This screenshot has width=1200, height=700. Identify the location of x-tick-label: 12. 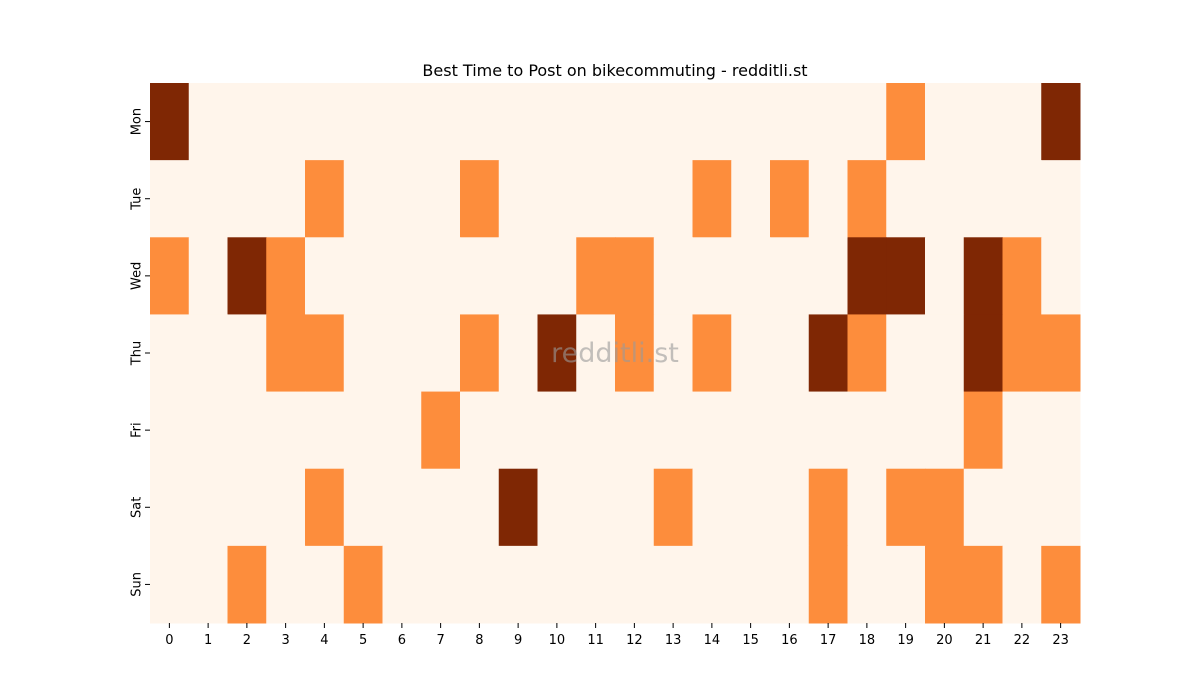
(634, 640).